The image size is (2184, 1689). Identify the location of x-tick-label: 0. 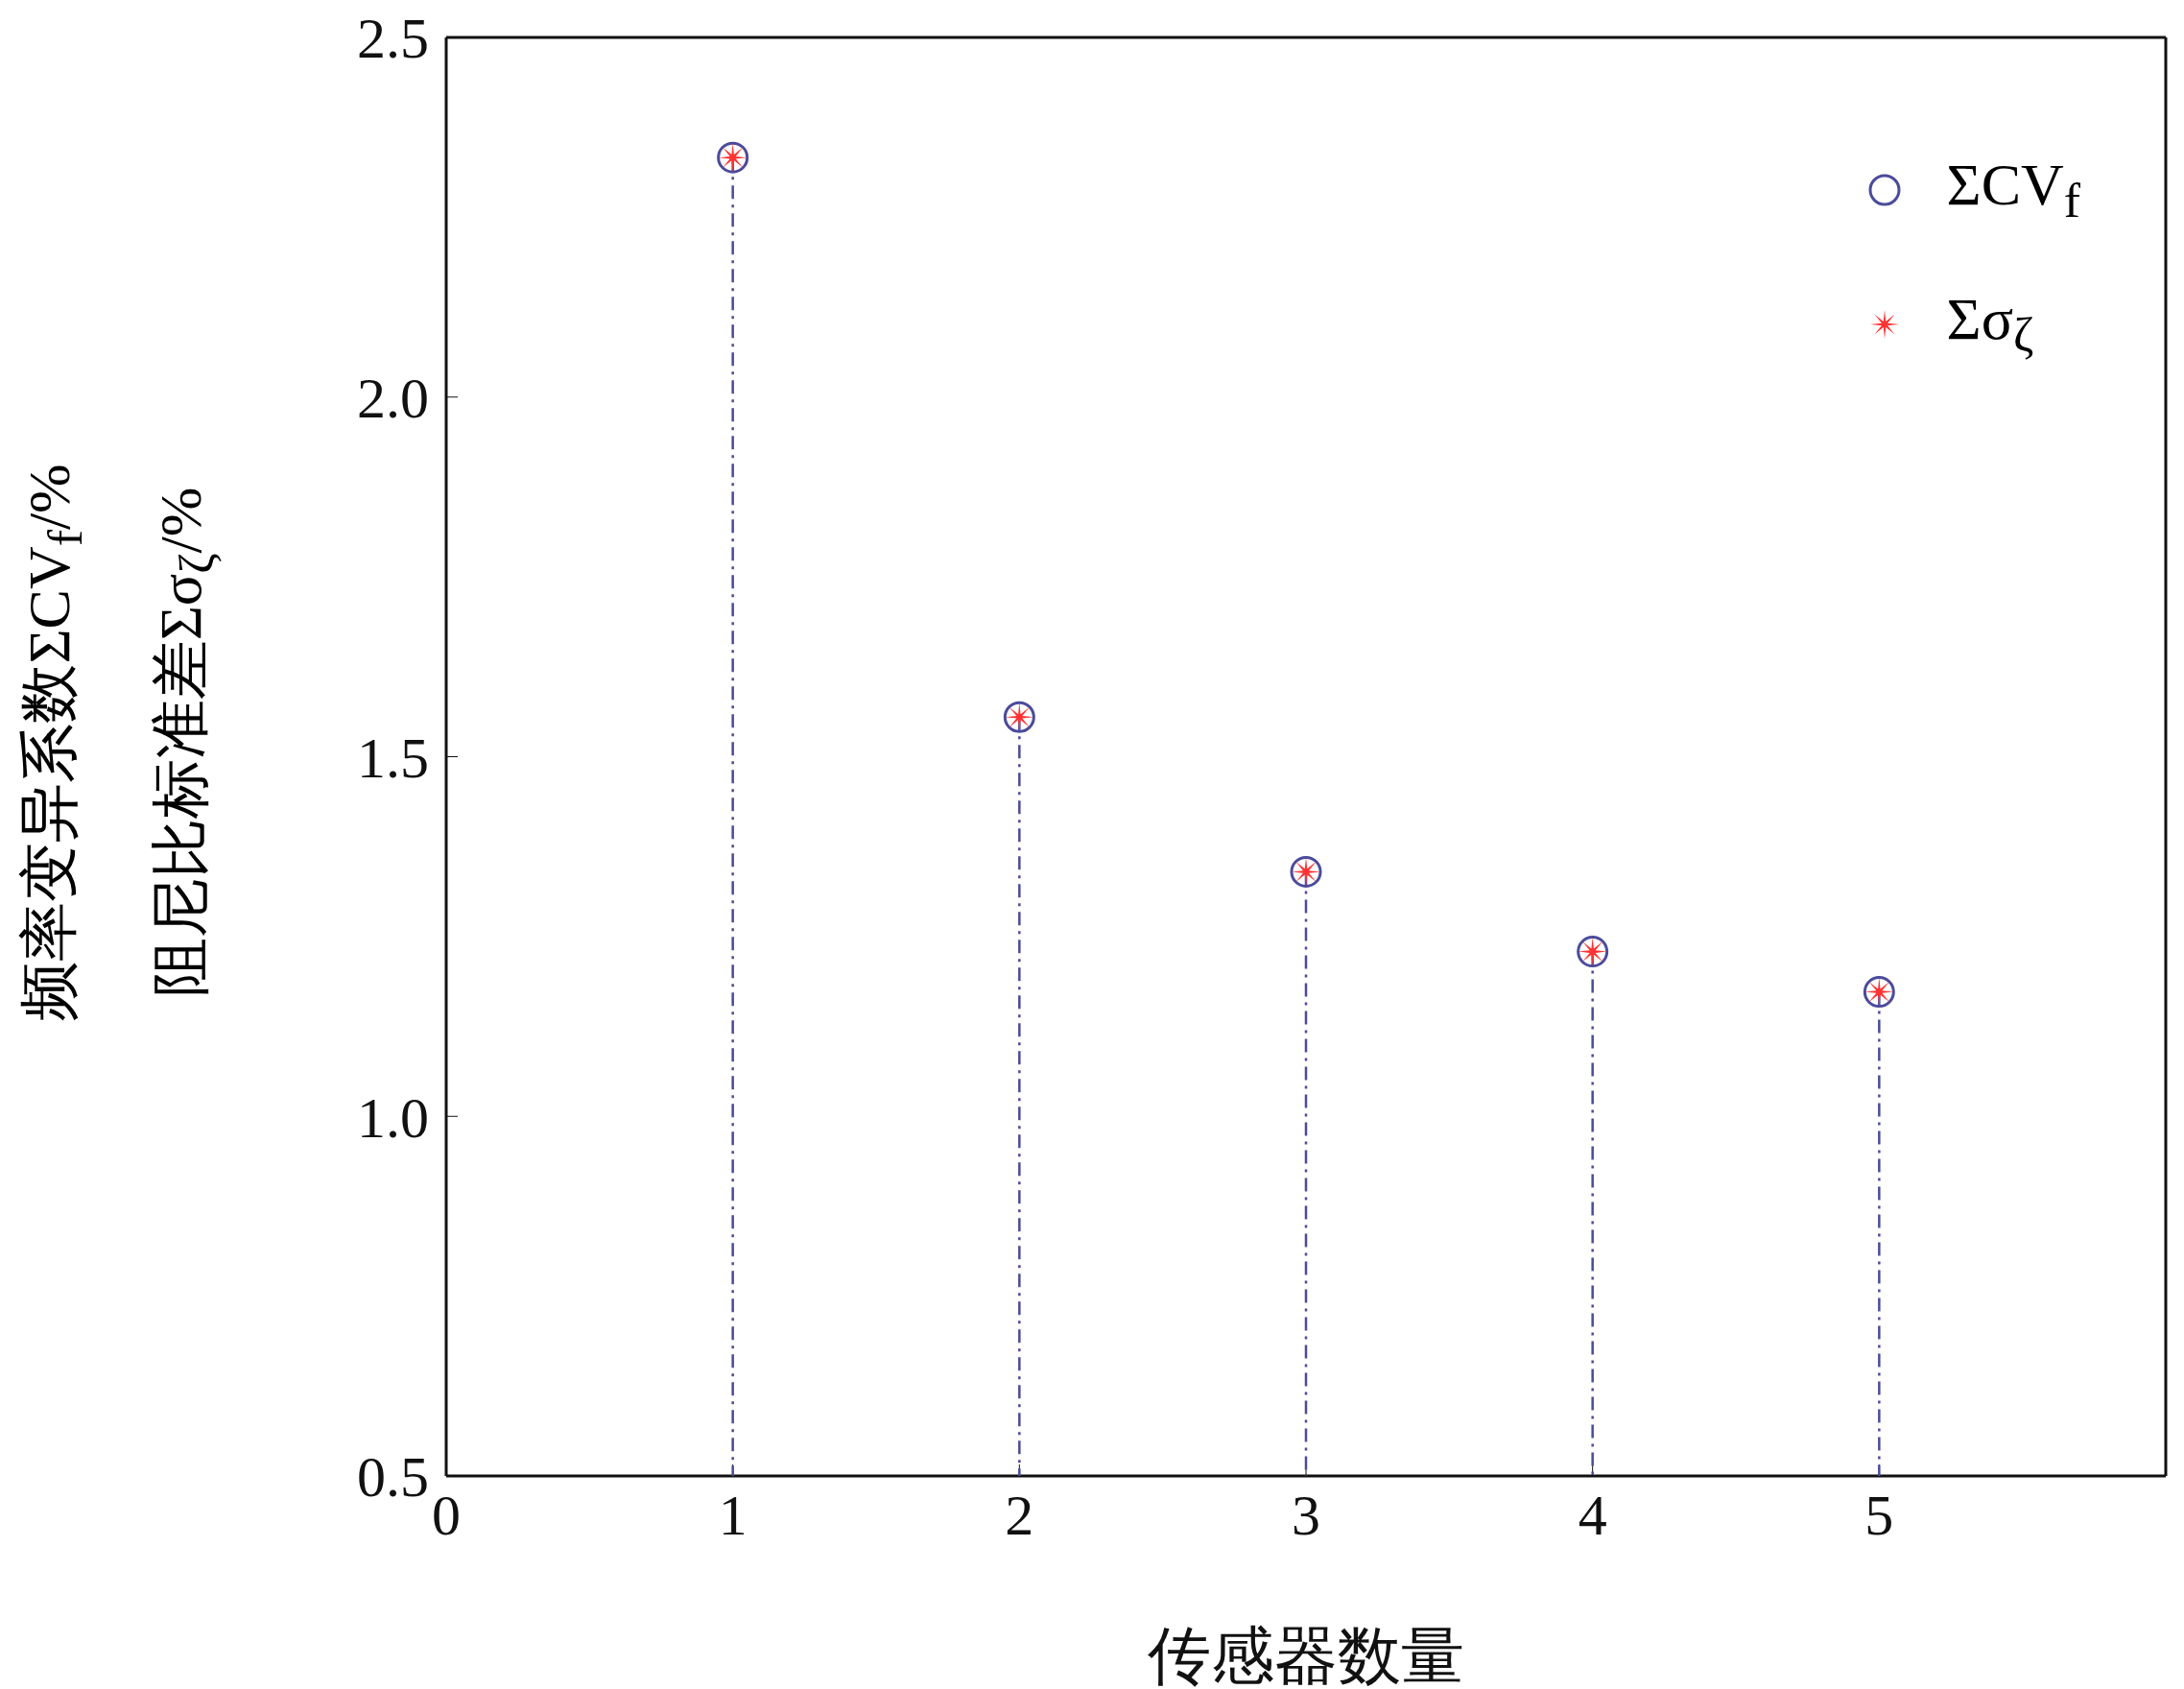
(447, 1515).